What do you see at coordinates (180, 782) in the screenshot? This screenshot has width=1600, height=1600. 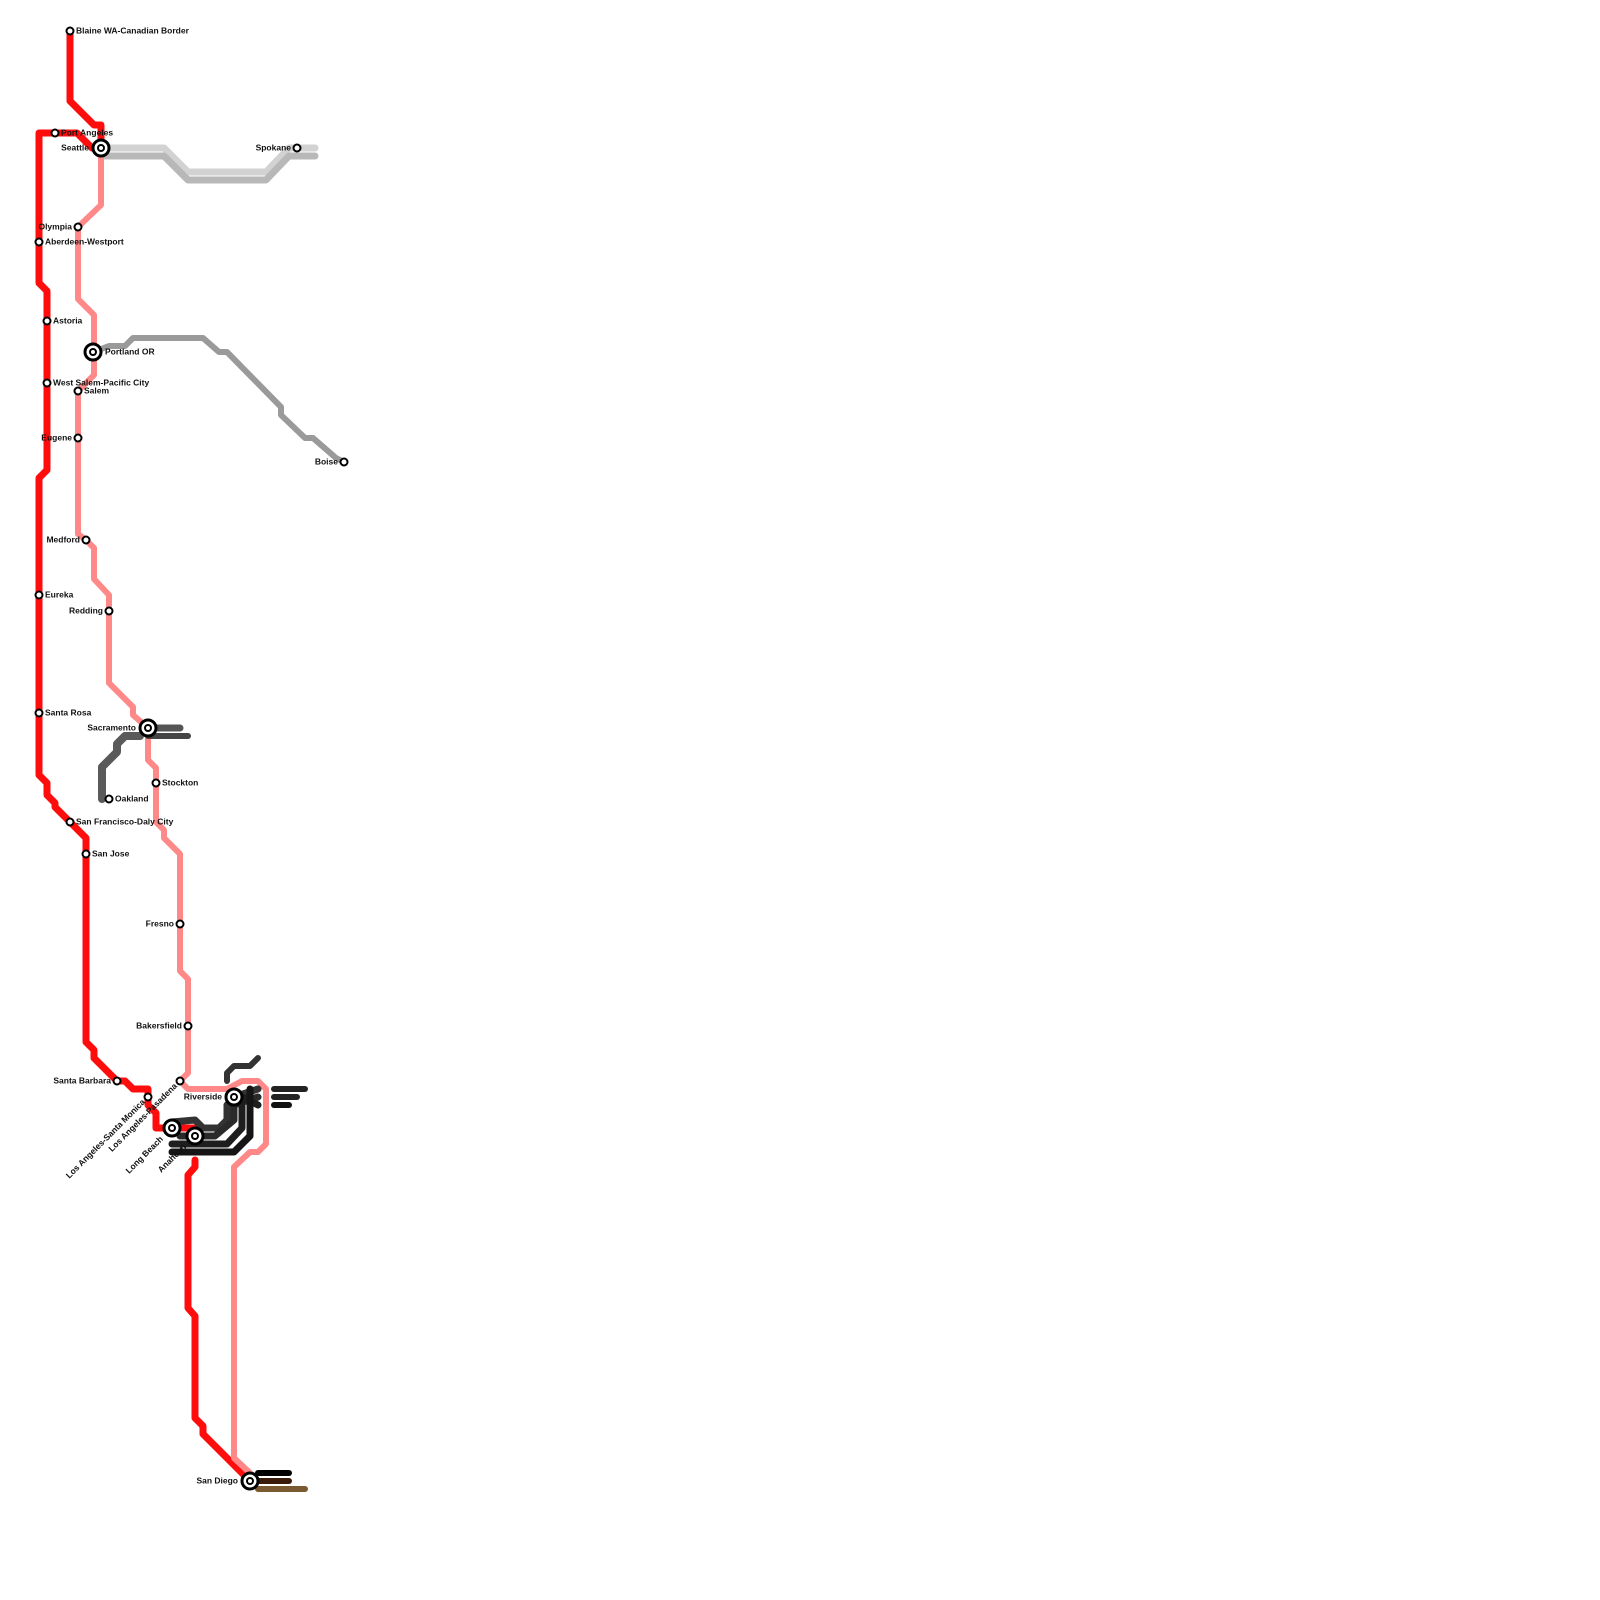 I see `station-label: Stockton` at bounding box center [180, 782].